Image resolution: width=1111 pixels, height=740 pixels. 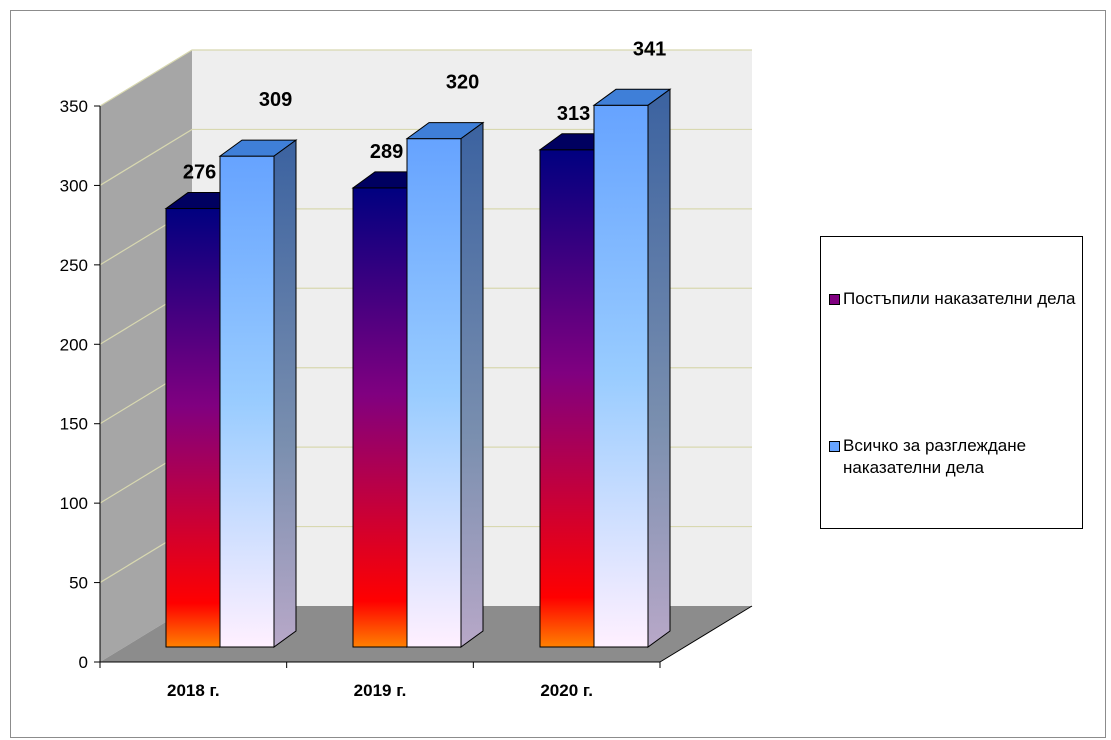 What do you see at coordinates (74, 344) in the screenshot?
I see `y-tick-label: 200` at bounding box center [74, 344].